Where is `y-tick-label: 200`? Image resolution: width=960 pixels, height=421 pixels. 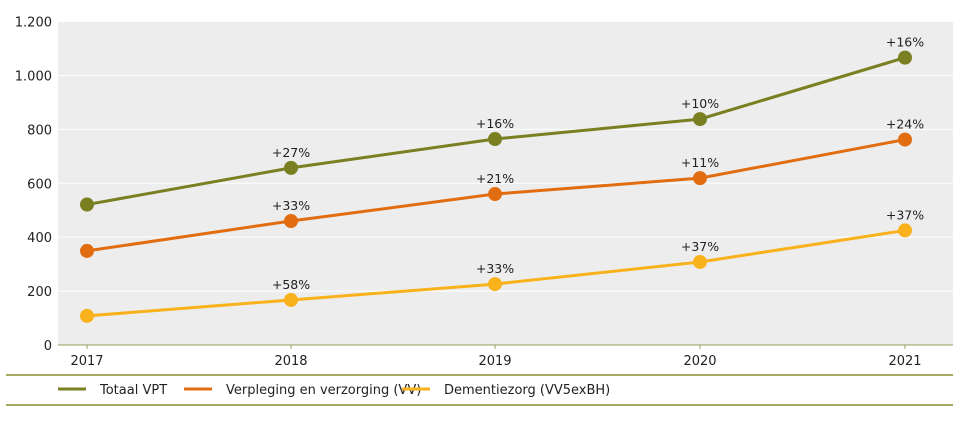 y-tick-label: 200 is located at coordinates (39, 292).